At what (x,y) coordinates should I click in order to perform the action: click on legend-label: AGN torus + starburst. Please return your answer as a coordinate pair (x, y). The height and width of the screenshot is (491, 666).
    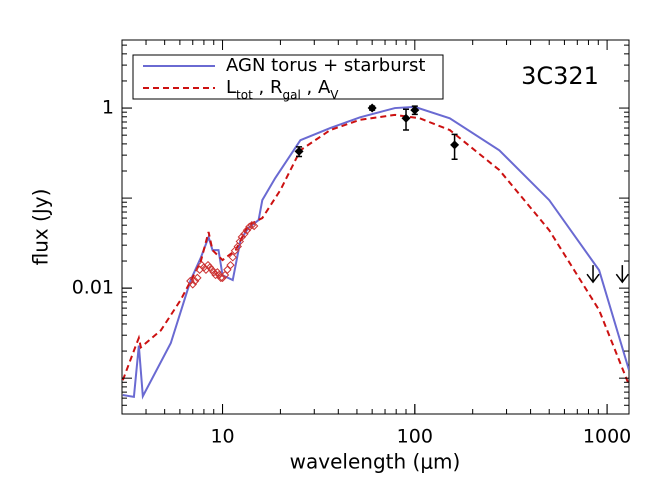
    Looking at the image, I should click on (325, 65).